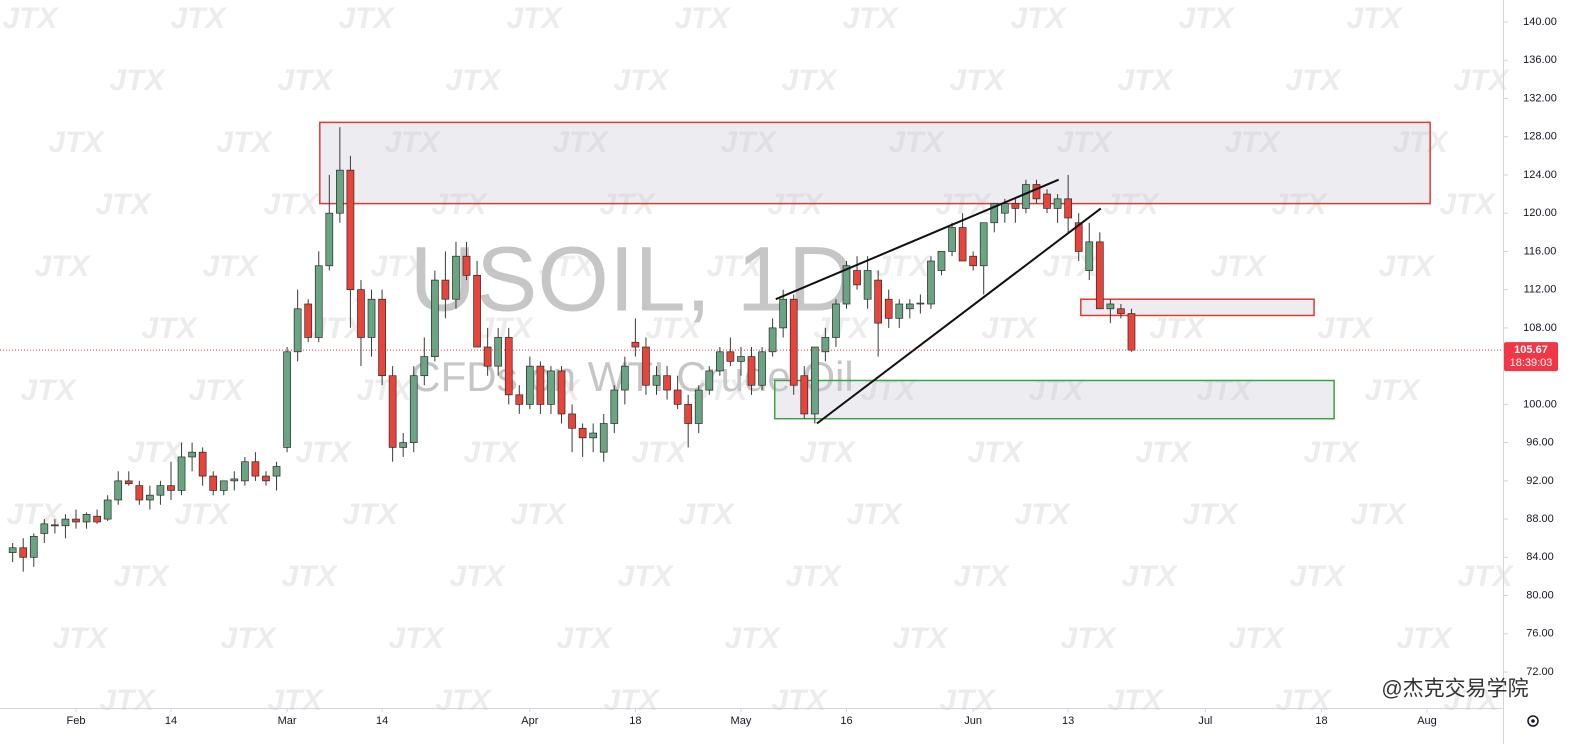 Image resolution: width=1582 pixels, height=744 pixels. I want to click on x-tick-label: 18, so click(635, 721).